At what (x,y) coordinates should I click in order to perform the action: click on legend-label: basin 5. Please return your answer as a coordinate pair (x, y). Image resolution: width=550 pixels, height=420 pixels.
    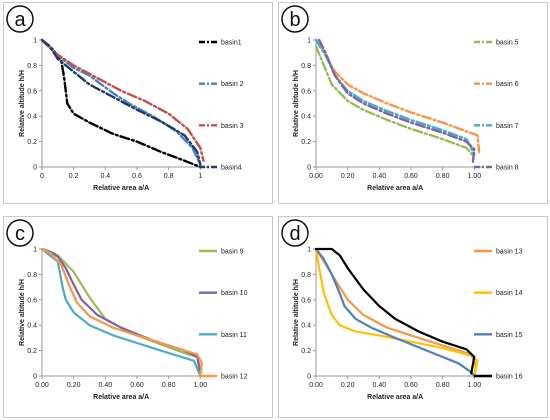
    Looking at the image, I should click on (507, 43).